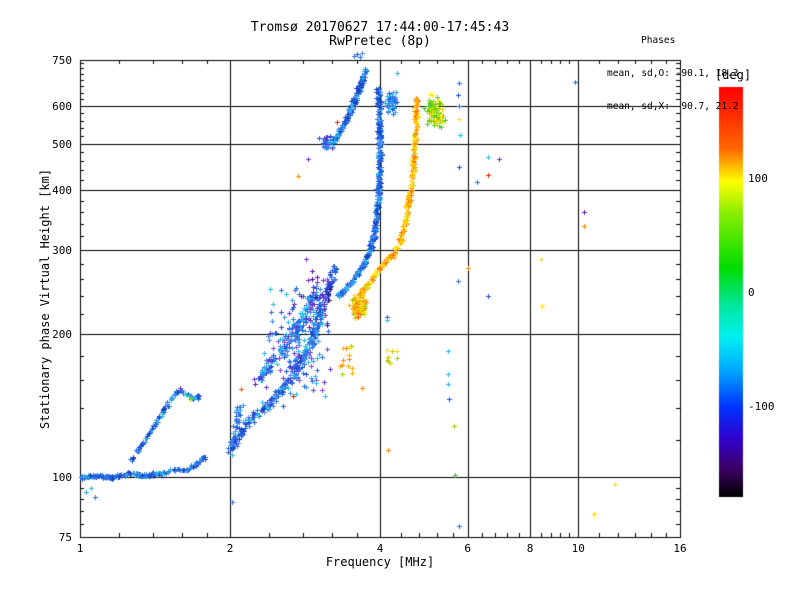 This screenshot has height=600, width=800. I want to click on x-tick-label: 8, so click(530, 548).